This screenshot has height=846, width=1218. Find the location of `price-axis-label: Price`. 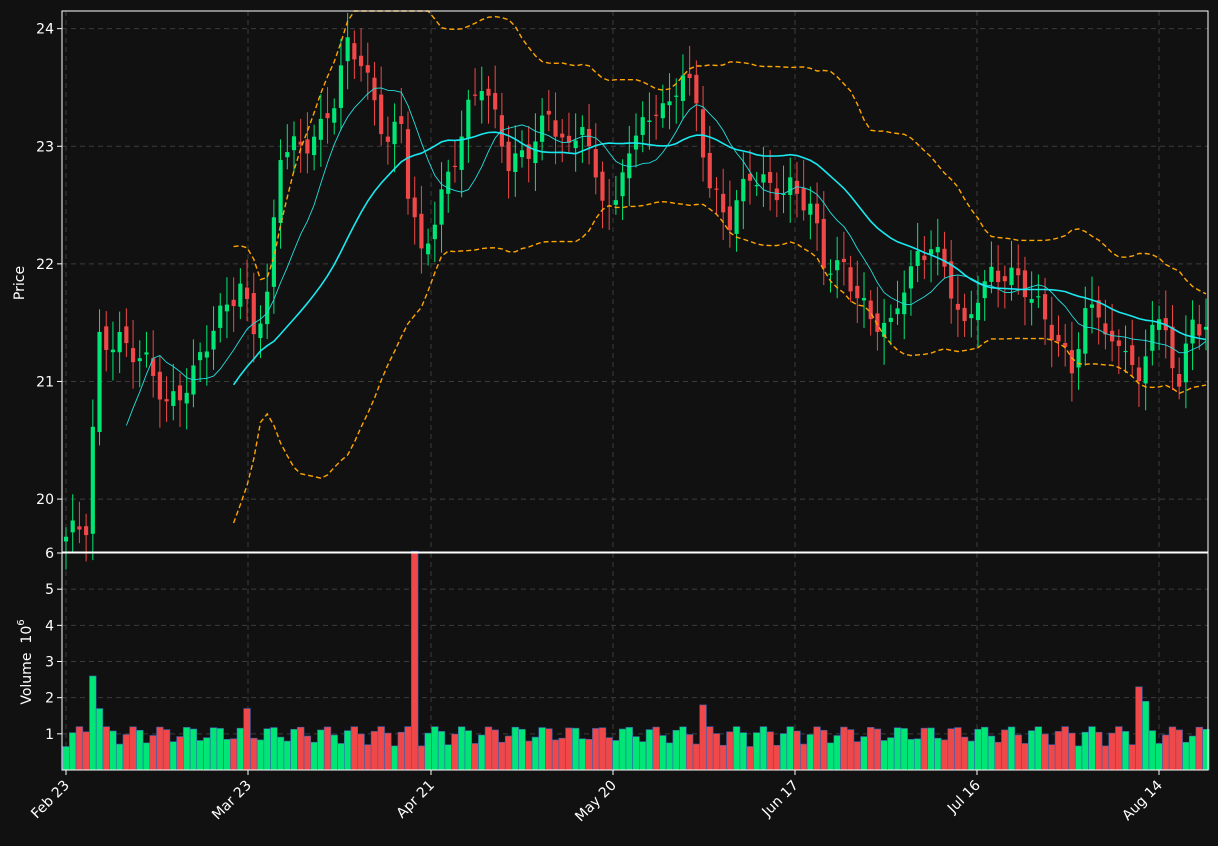

price-axis-label: Price is located at coordinates (20, 283).